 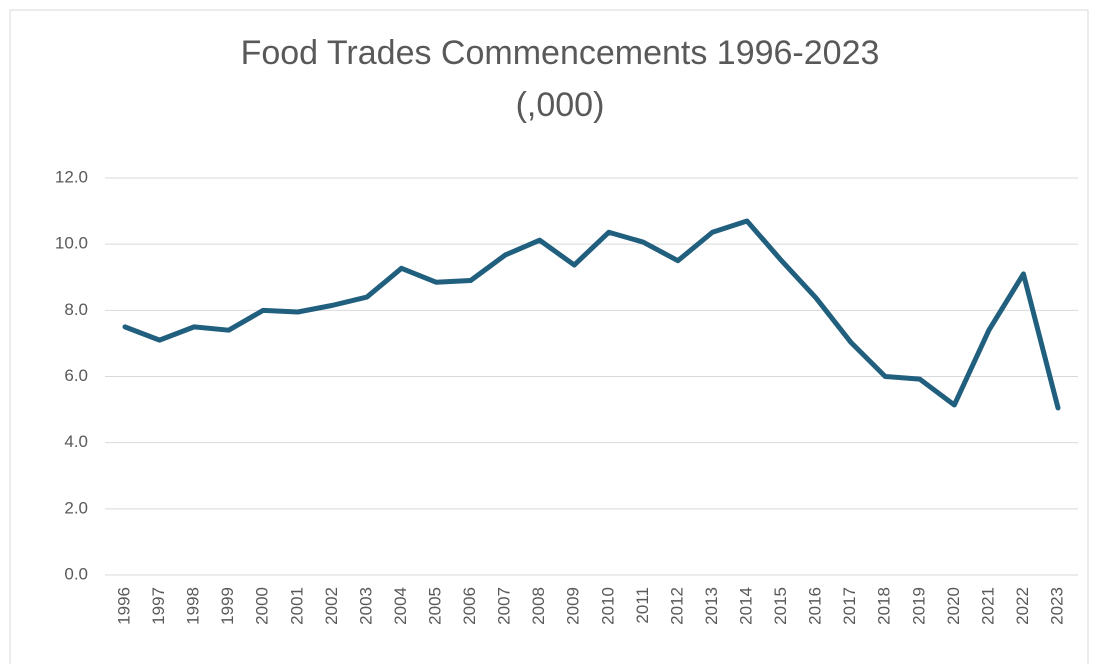 What do you see at coordinates (953, 606) in the screenshot?
I see `x-tick-label: 2020` at bounding box center [953, 606].